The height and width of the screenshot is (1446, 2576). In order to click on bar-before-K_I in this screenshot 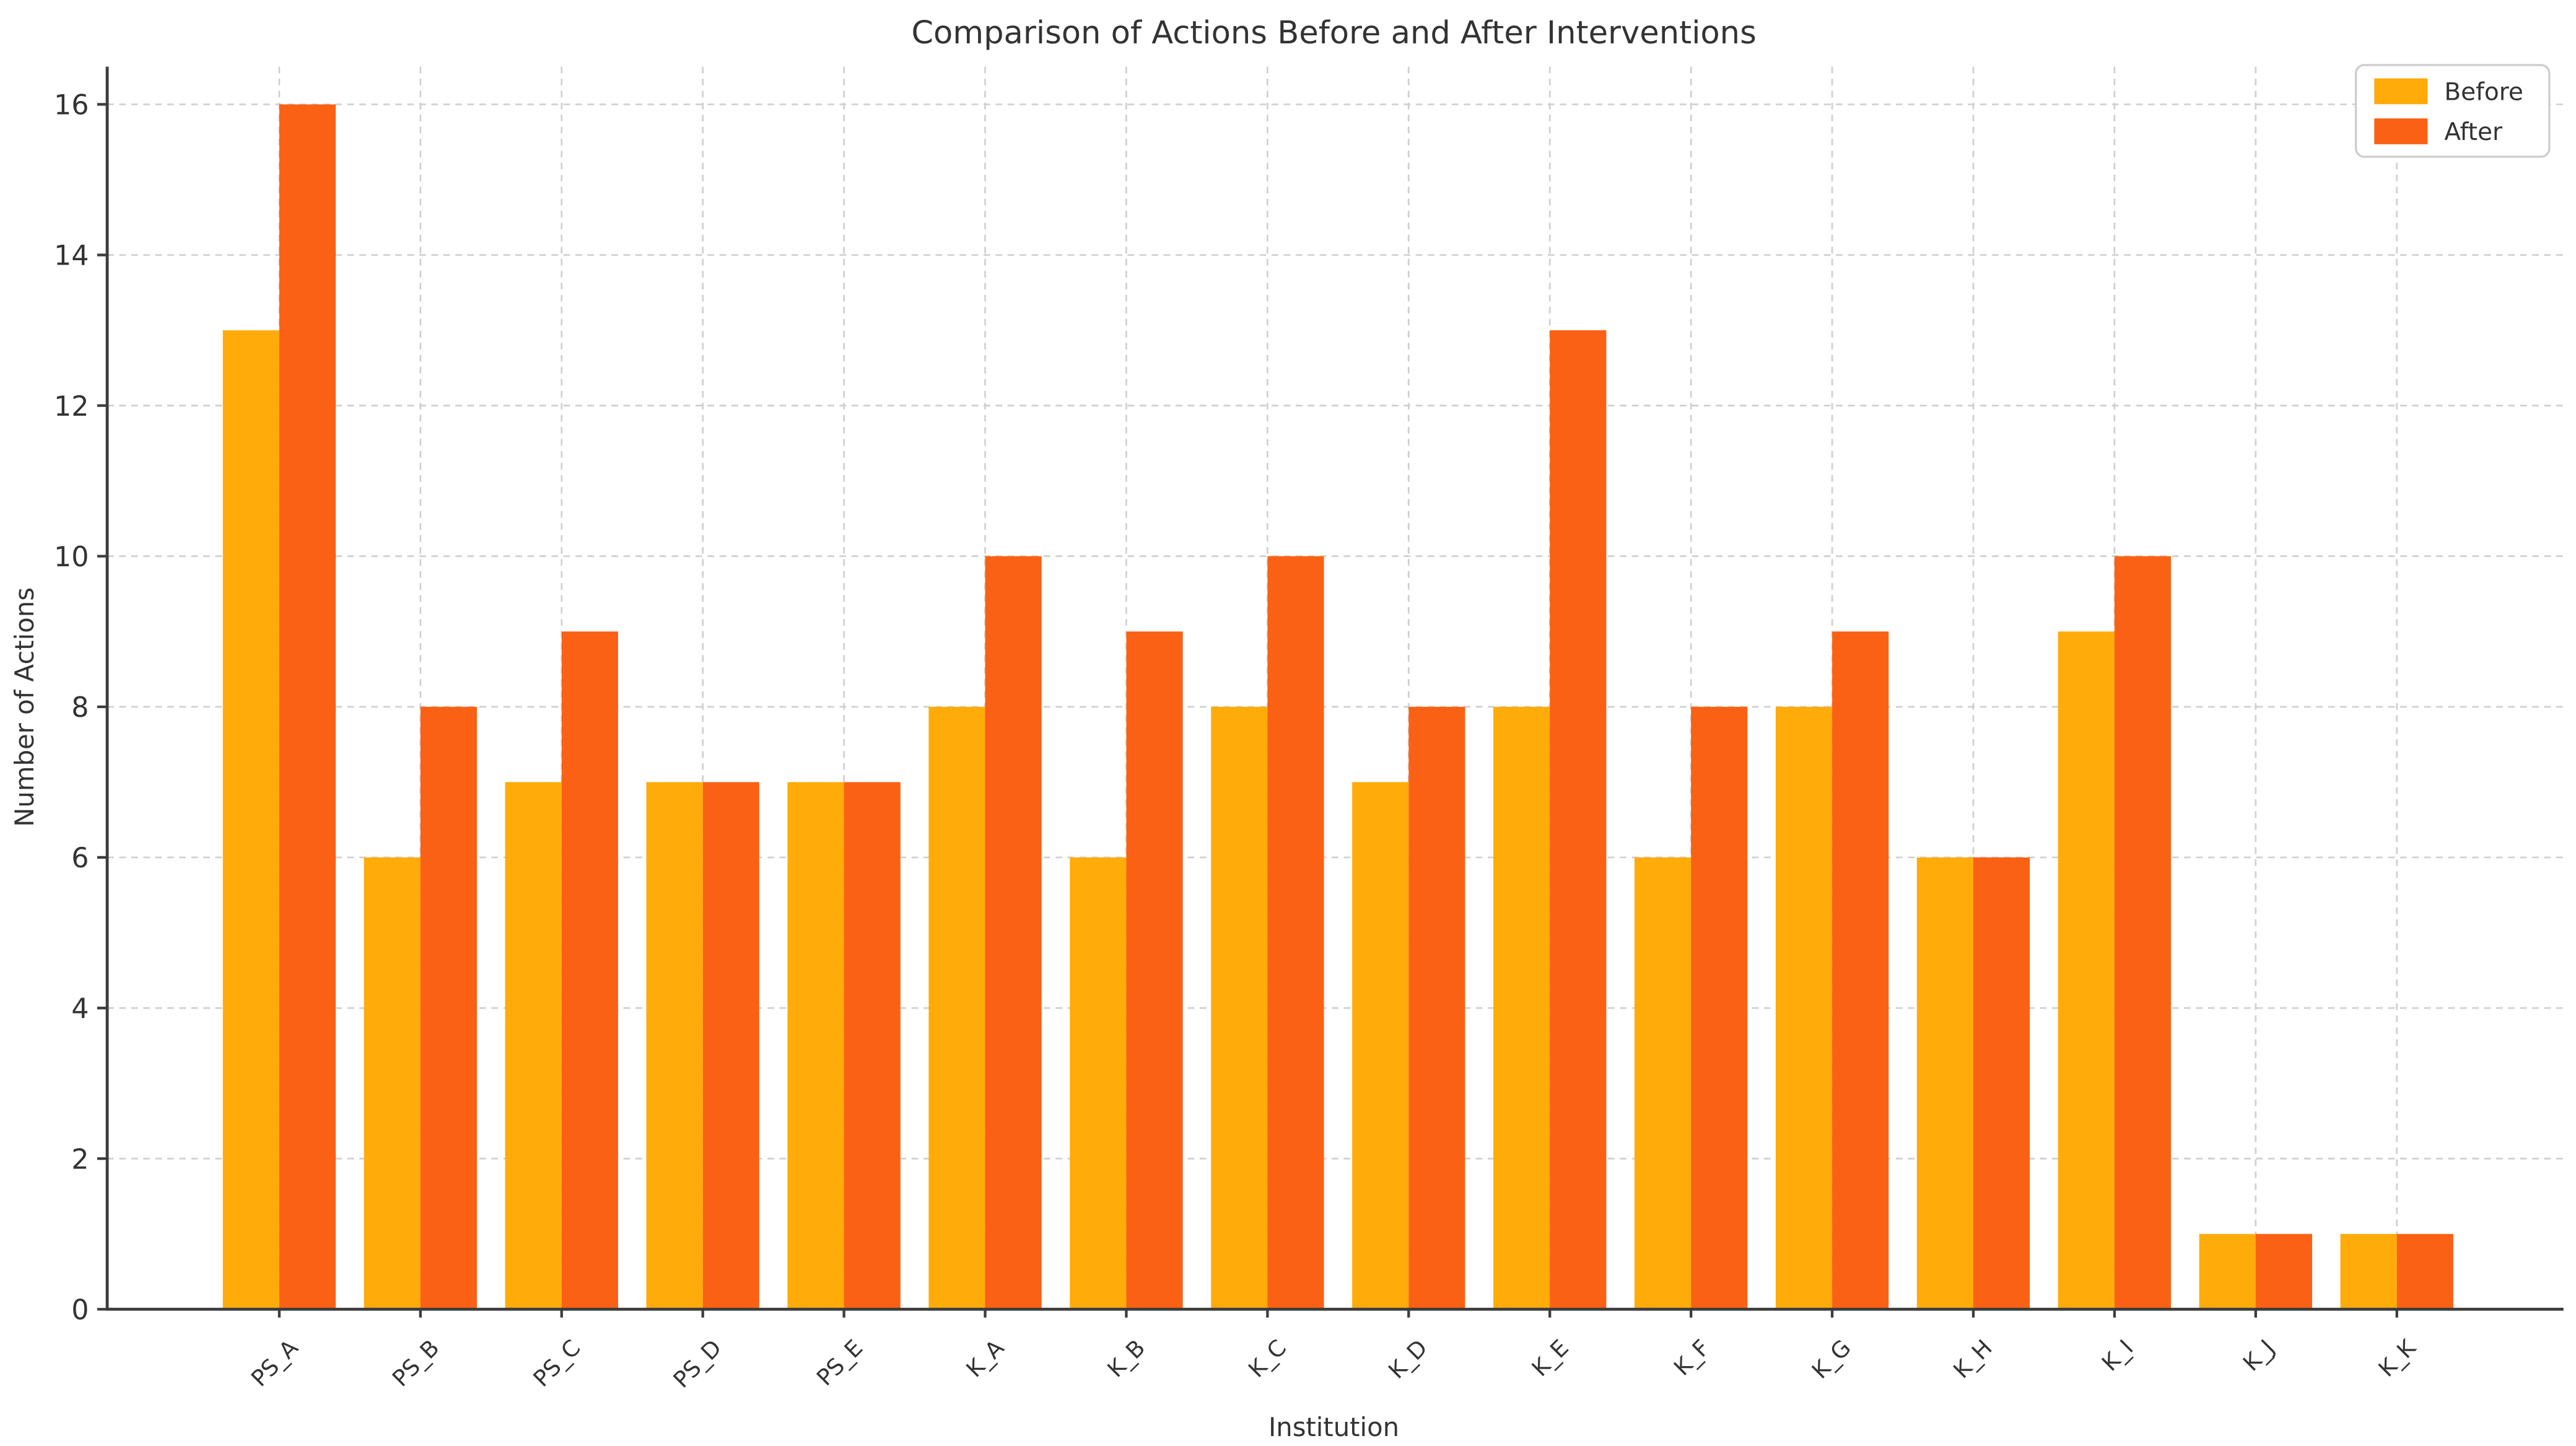, I will do `click(2086, 971)`.